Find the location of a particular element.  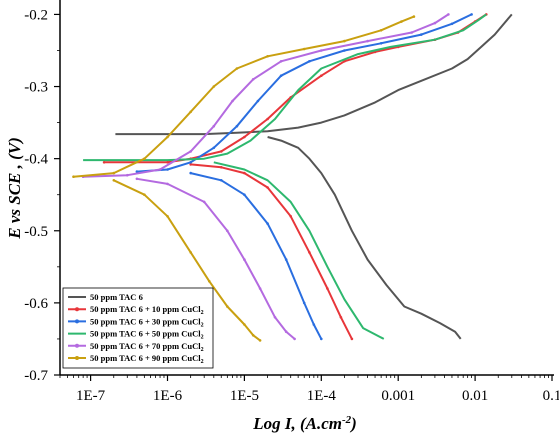

y-tick-label-0: -0.2 is located at coordinates (36, 15).